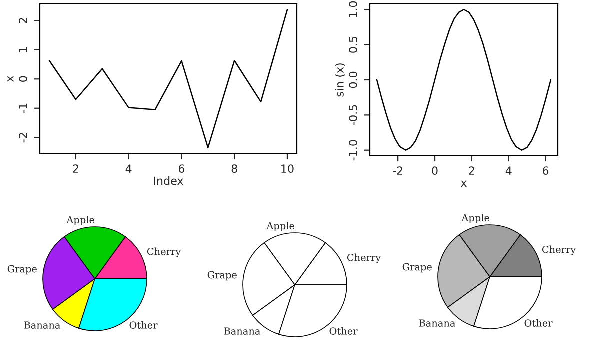 This screenshot has height=342, width=590. Describe the element at coordinates (23, 79) in the screenshot. I see `y-tick-label: 0` at that location.